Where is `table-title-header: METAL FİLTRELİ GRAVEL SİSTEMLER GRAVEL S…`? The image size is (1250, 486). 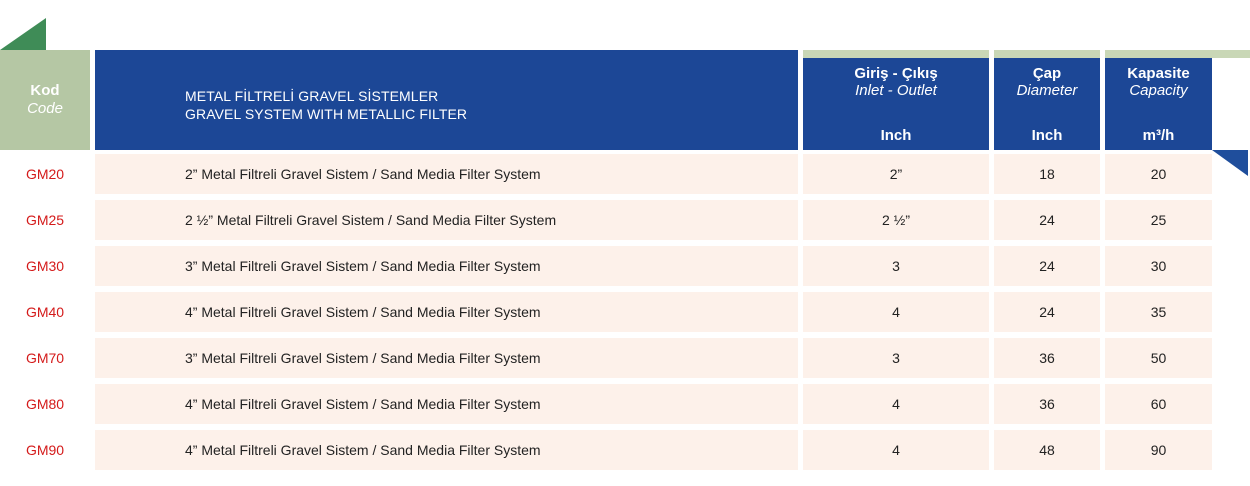 table-title-header: METAL FİLTRELİ GRAVEL SİSTEMLER GRAVEL S… is located at coordinates (446, 100).